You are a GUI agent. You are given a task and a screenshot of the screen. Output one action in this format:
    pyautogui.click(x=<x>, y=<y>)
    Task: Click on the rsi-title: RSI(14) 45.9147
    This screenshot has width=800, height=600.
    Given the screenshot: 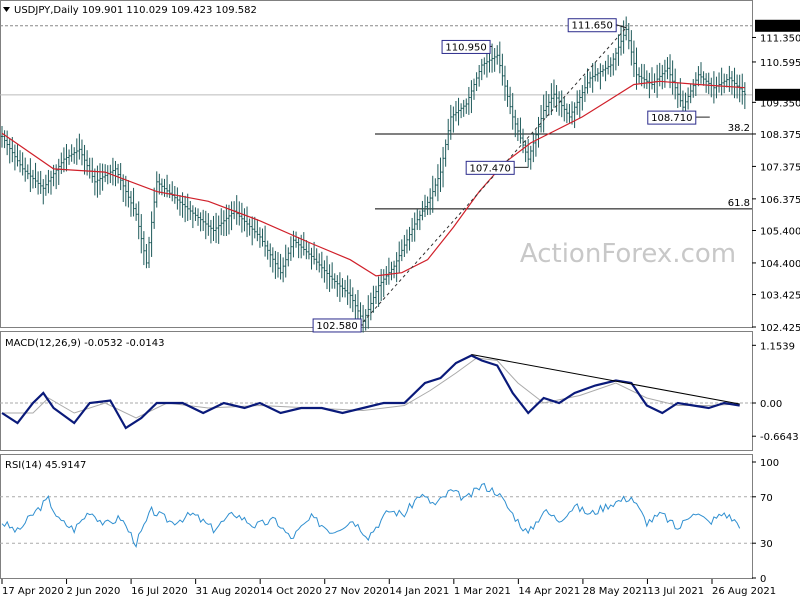 What is the action you would take?
    pyautogui.click(x=45, y=465)
    